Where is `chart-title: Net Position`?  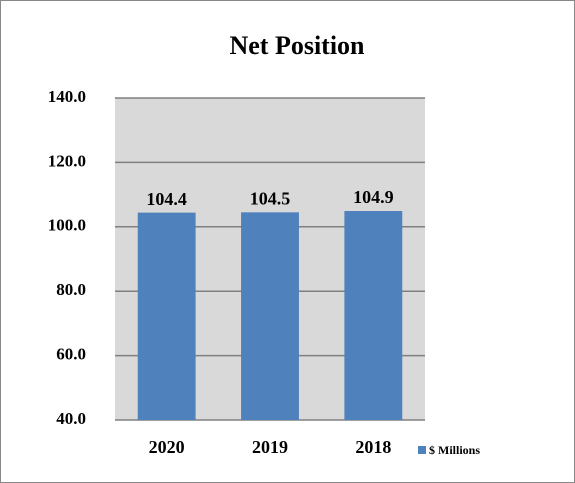 chart-title: Net Position is located at coordinates (297, 45).